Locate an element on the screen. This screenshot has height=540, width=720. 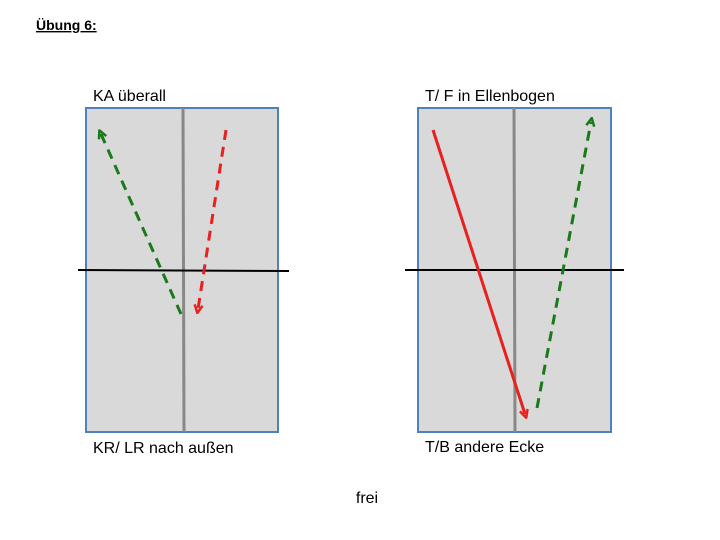
panel-label: KR/ LR nach außen is located at coordinates (163, 448).